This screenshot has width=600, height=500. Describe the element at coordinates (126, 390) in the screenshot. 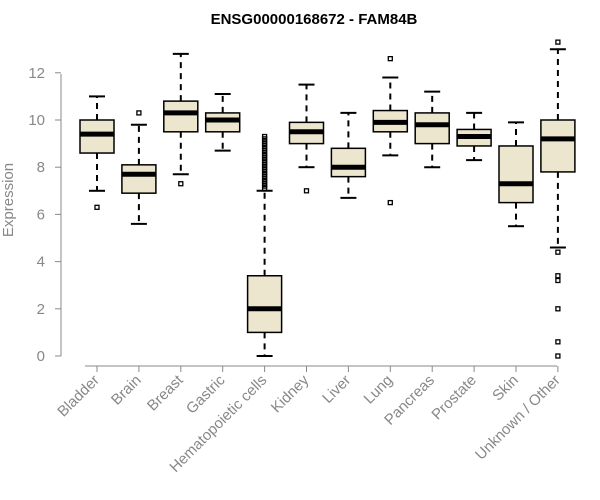

I see `x-tick-label: Brain` at that location.